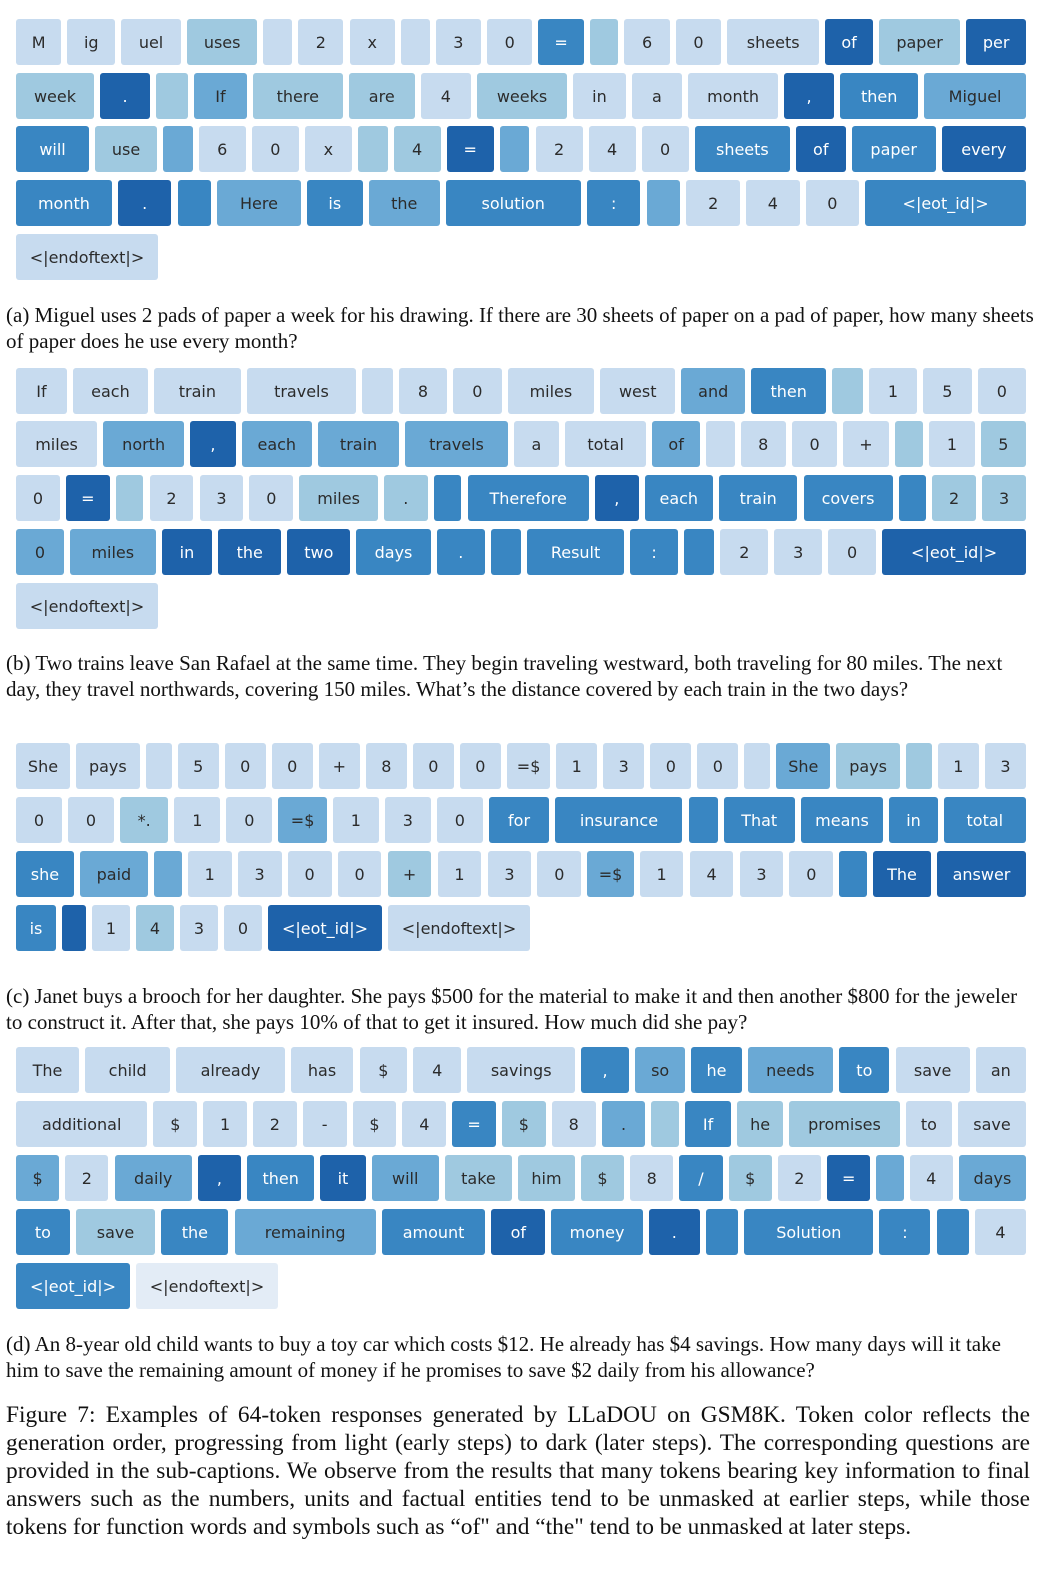 The image size is (1050, 1578). What do you see at coordinates (409, 874) in the screenshot?
I see `token: +` at bounding box center [409, 874].